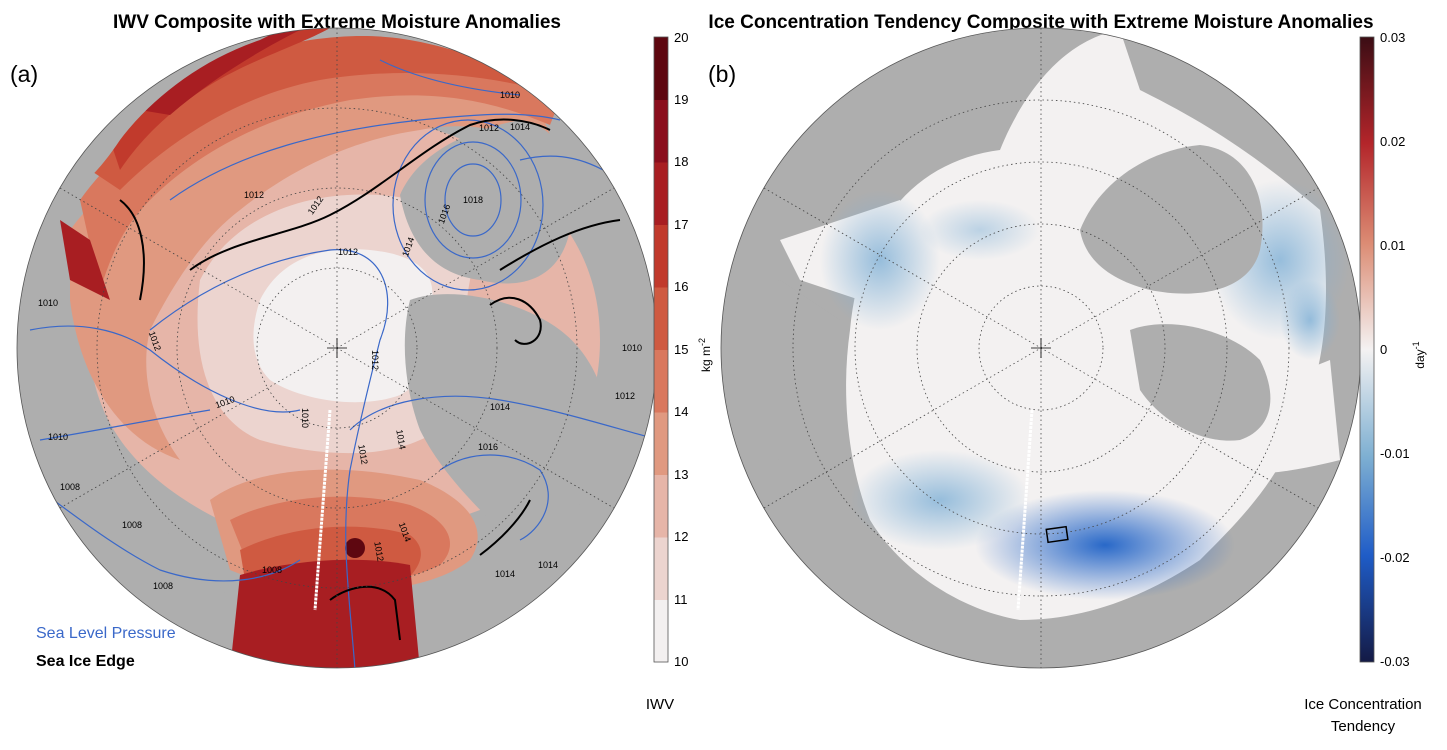  What do you see at coordinates (785, 370) in the screenshot?
I see `land-west-b` at bounding box center [785, 370].